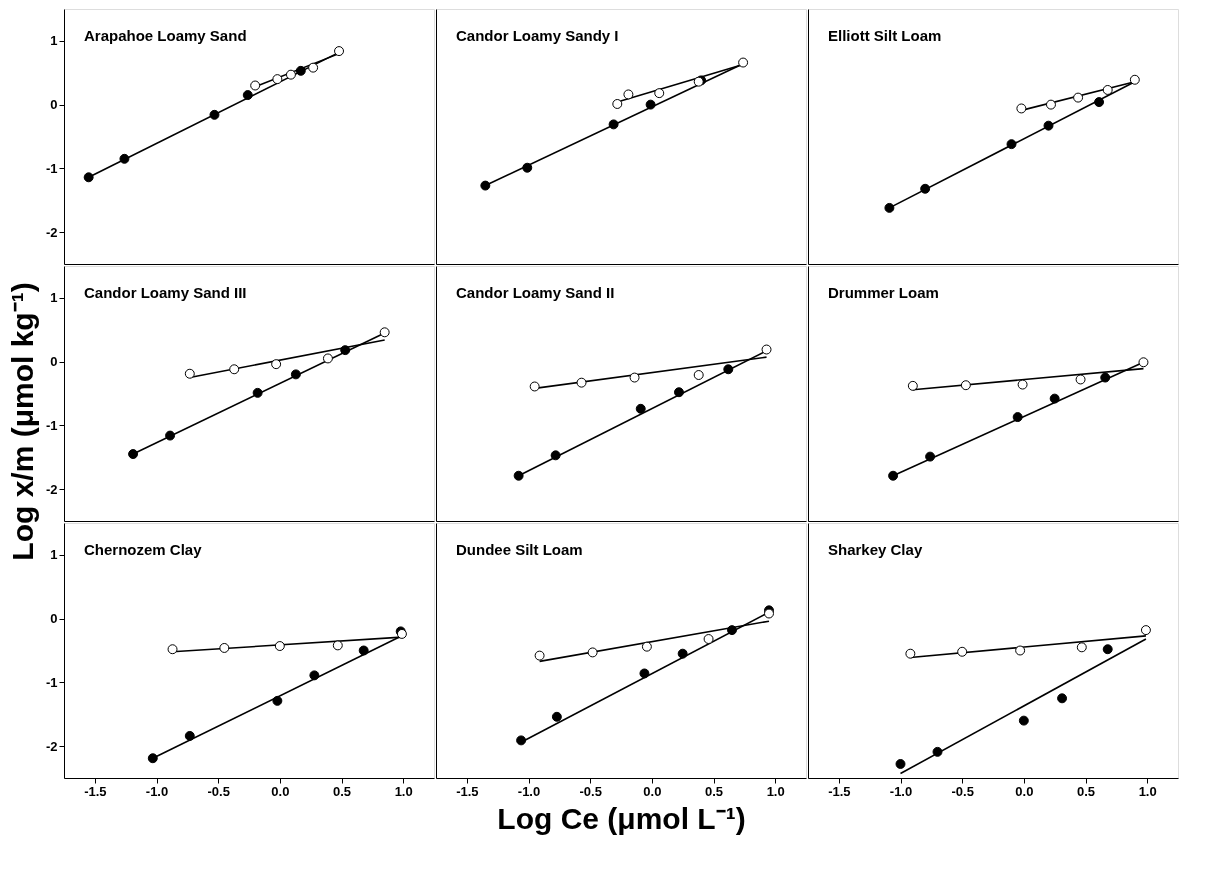 The width and height of the screenshot is (1215, 888). I want to click on text: Candor Loamy Sand II, so click(535, 292).